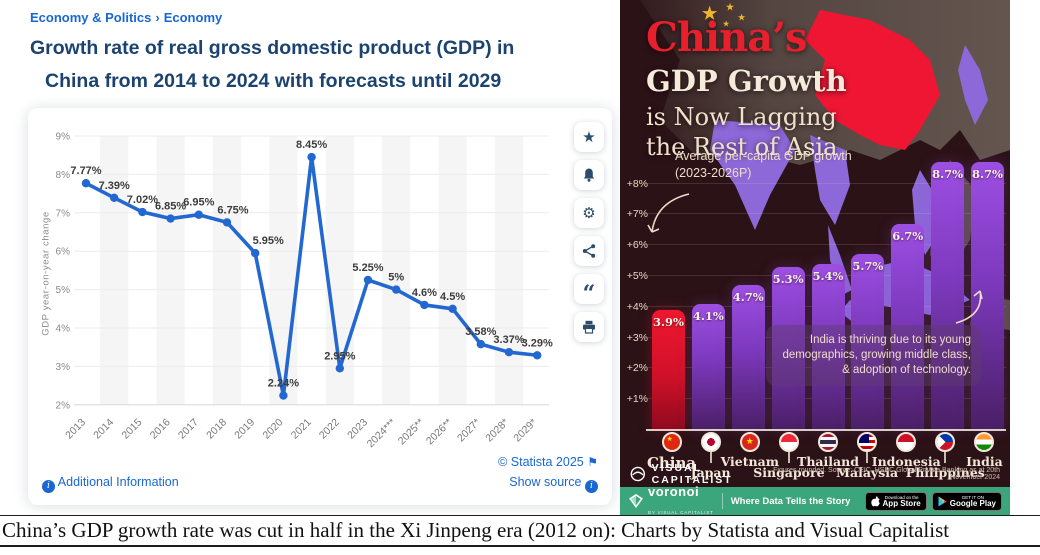 The image size is (1040, 555). Describe the element at coordinates (63, 252) in the screenshot. I see `y-tick-label: 6%` at that location.